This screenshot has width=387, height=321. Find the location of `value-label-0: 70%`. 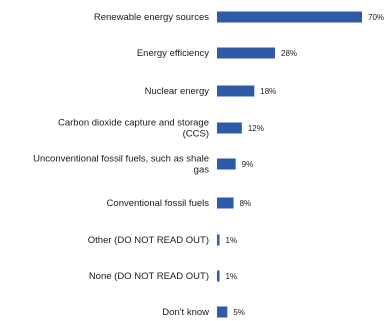

value-label-0: 70% is located at coordinates (376, 17).